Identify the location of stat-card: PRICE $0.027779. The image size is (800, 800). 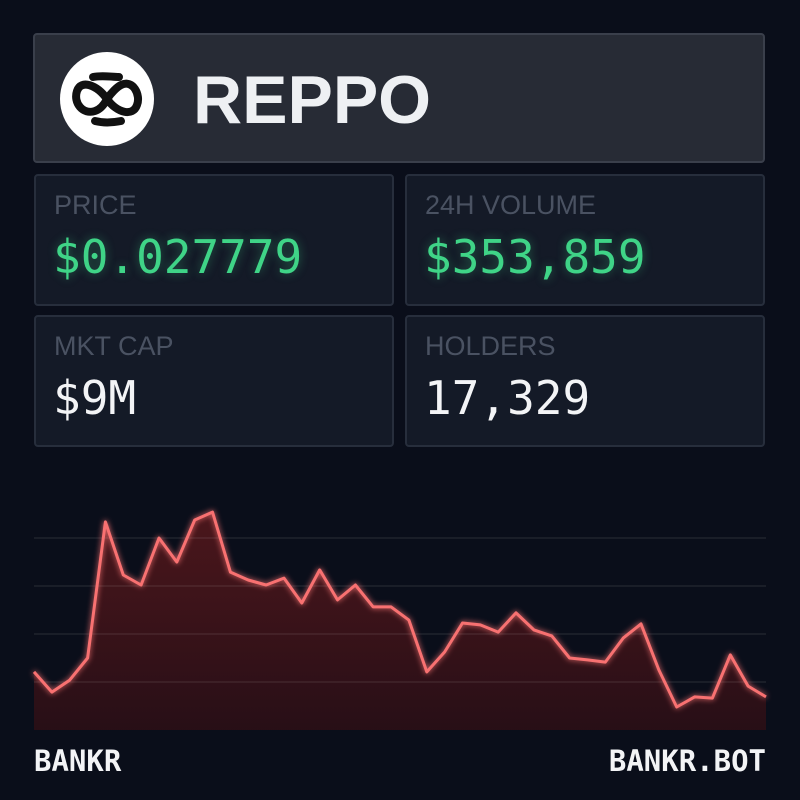
(214, 240).